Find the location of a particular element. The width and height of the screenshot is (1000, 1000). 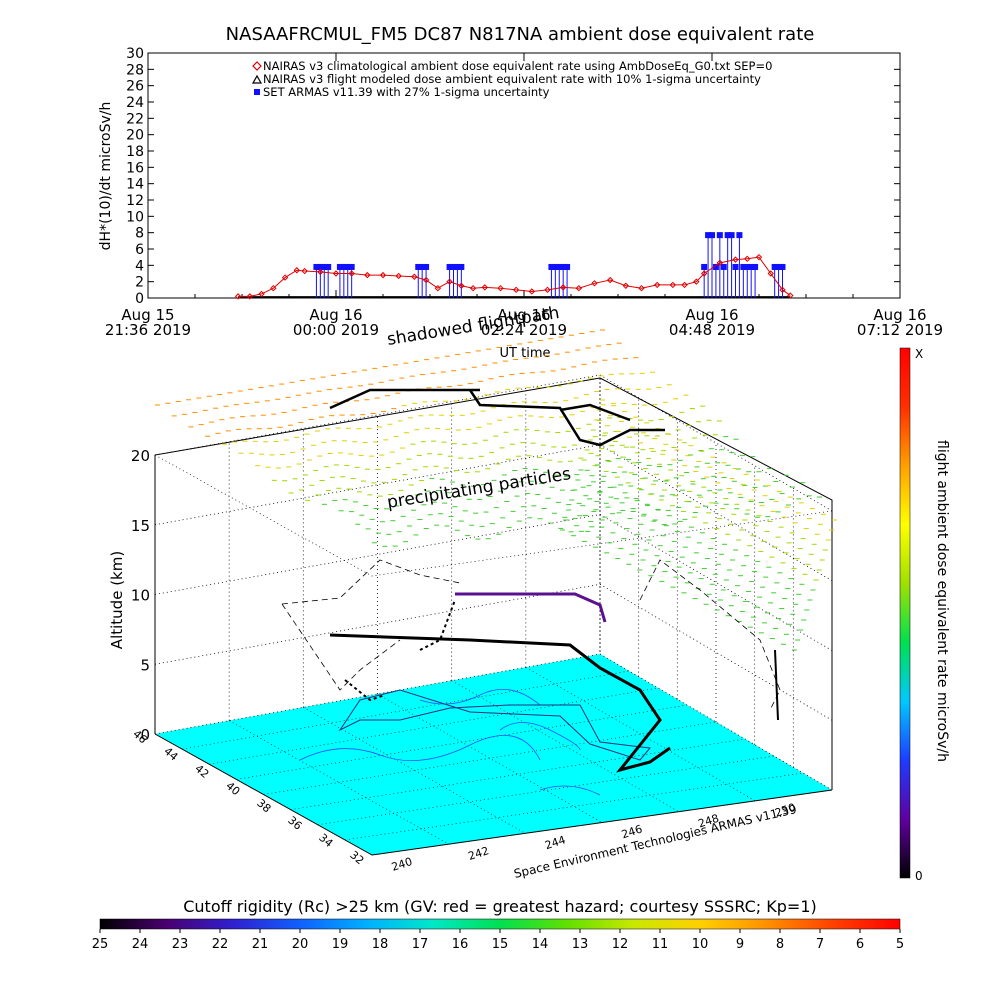

x-tick-label-time: 04:48 2019 is located at coordinates (712, 330).